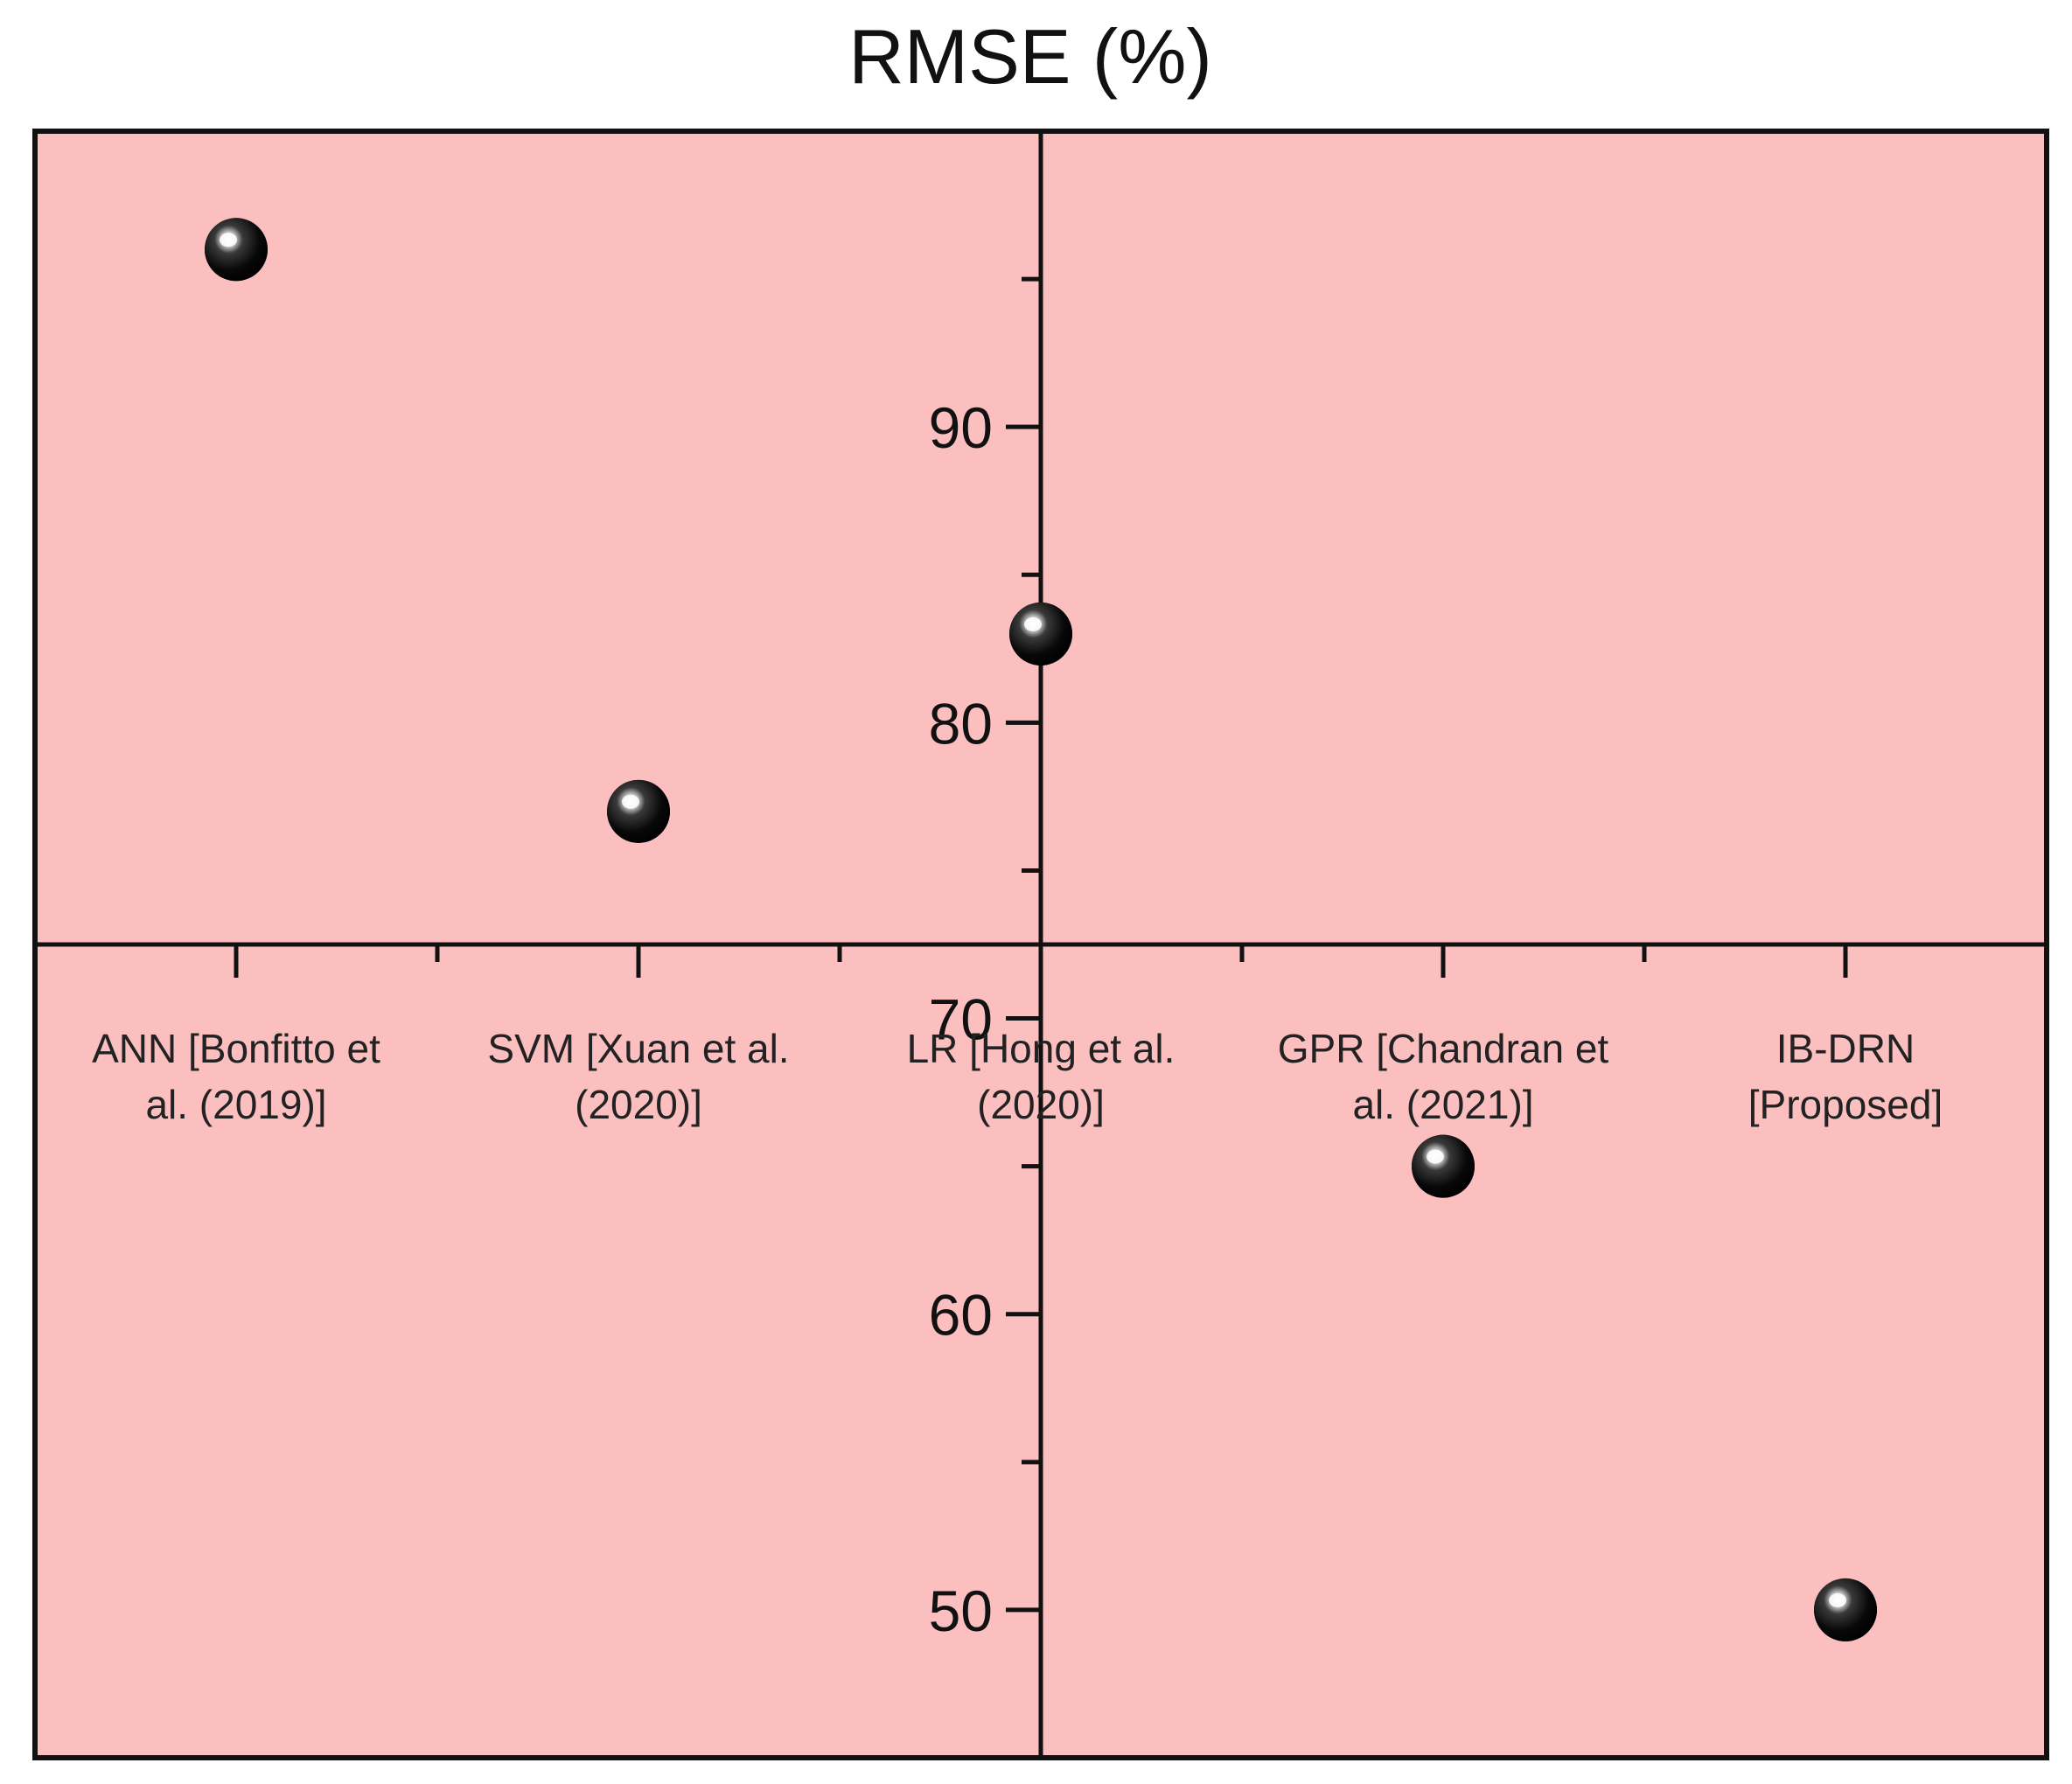 The image size is (2072, 1784). I want to click on y-tick-label: 70, so click(961, 1019).